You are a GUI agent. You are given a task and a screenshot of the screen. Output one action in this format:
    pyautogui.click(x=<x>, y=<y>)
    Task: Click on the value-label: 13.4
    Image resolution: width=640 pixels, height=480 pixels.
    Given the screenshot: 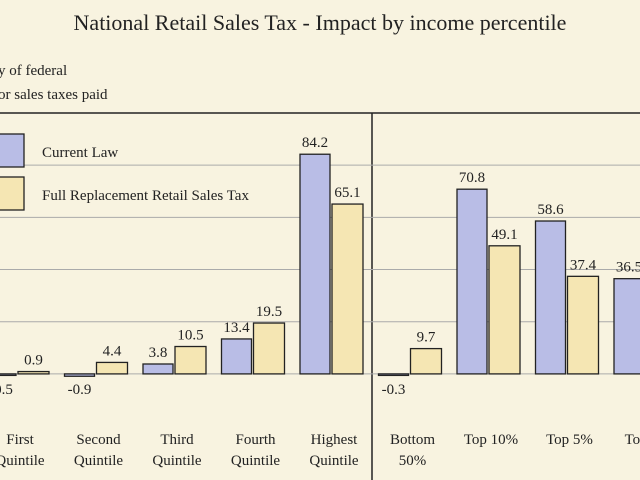 What is the action you would take?
    pyautogui.click(x=236, y=328)
    